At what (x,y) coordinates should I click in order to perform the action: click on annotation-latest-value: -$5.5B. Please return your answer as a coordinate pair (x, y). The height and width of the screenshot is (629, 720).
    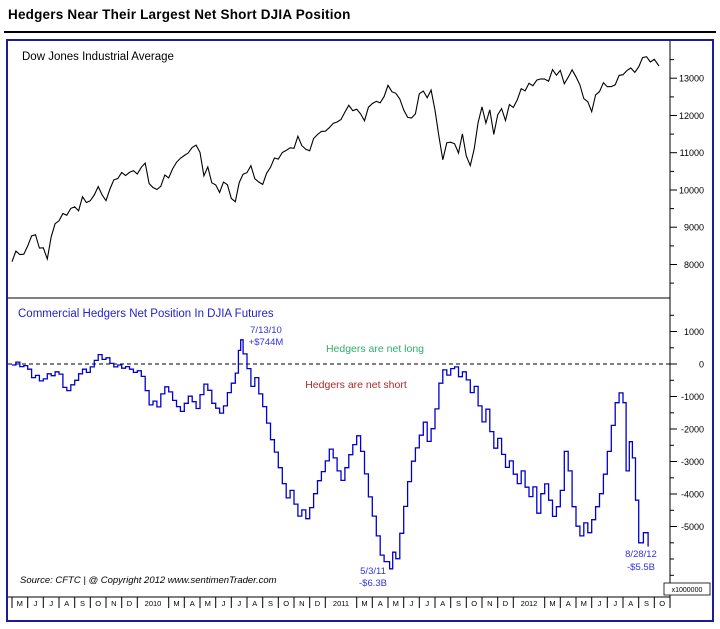
    Looking at the image, I should click on (641, 567).